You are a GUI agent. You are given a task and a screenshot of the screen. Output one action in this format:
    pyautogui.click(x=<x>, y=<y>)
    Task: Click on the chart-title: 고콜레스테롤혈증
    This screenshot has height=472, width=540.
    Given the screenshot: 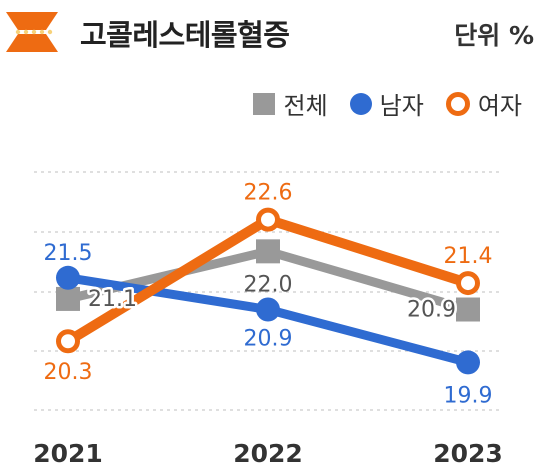 What is the action you would take?
    pyautogui.click(x=185, y=35)
    